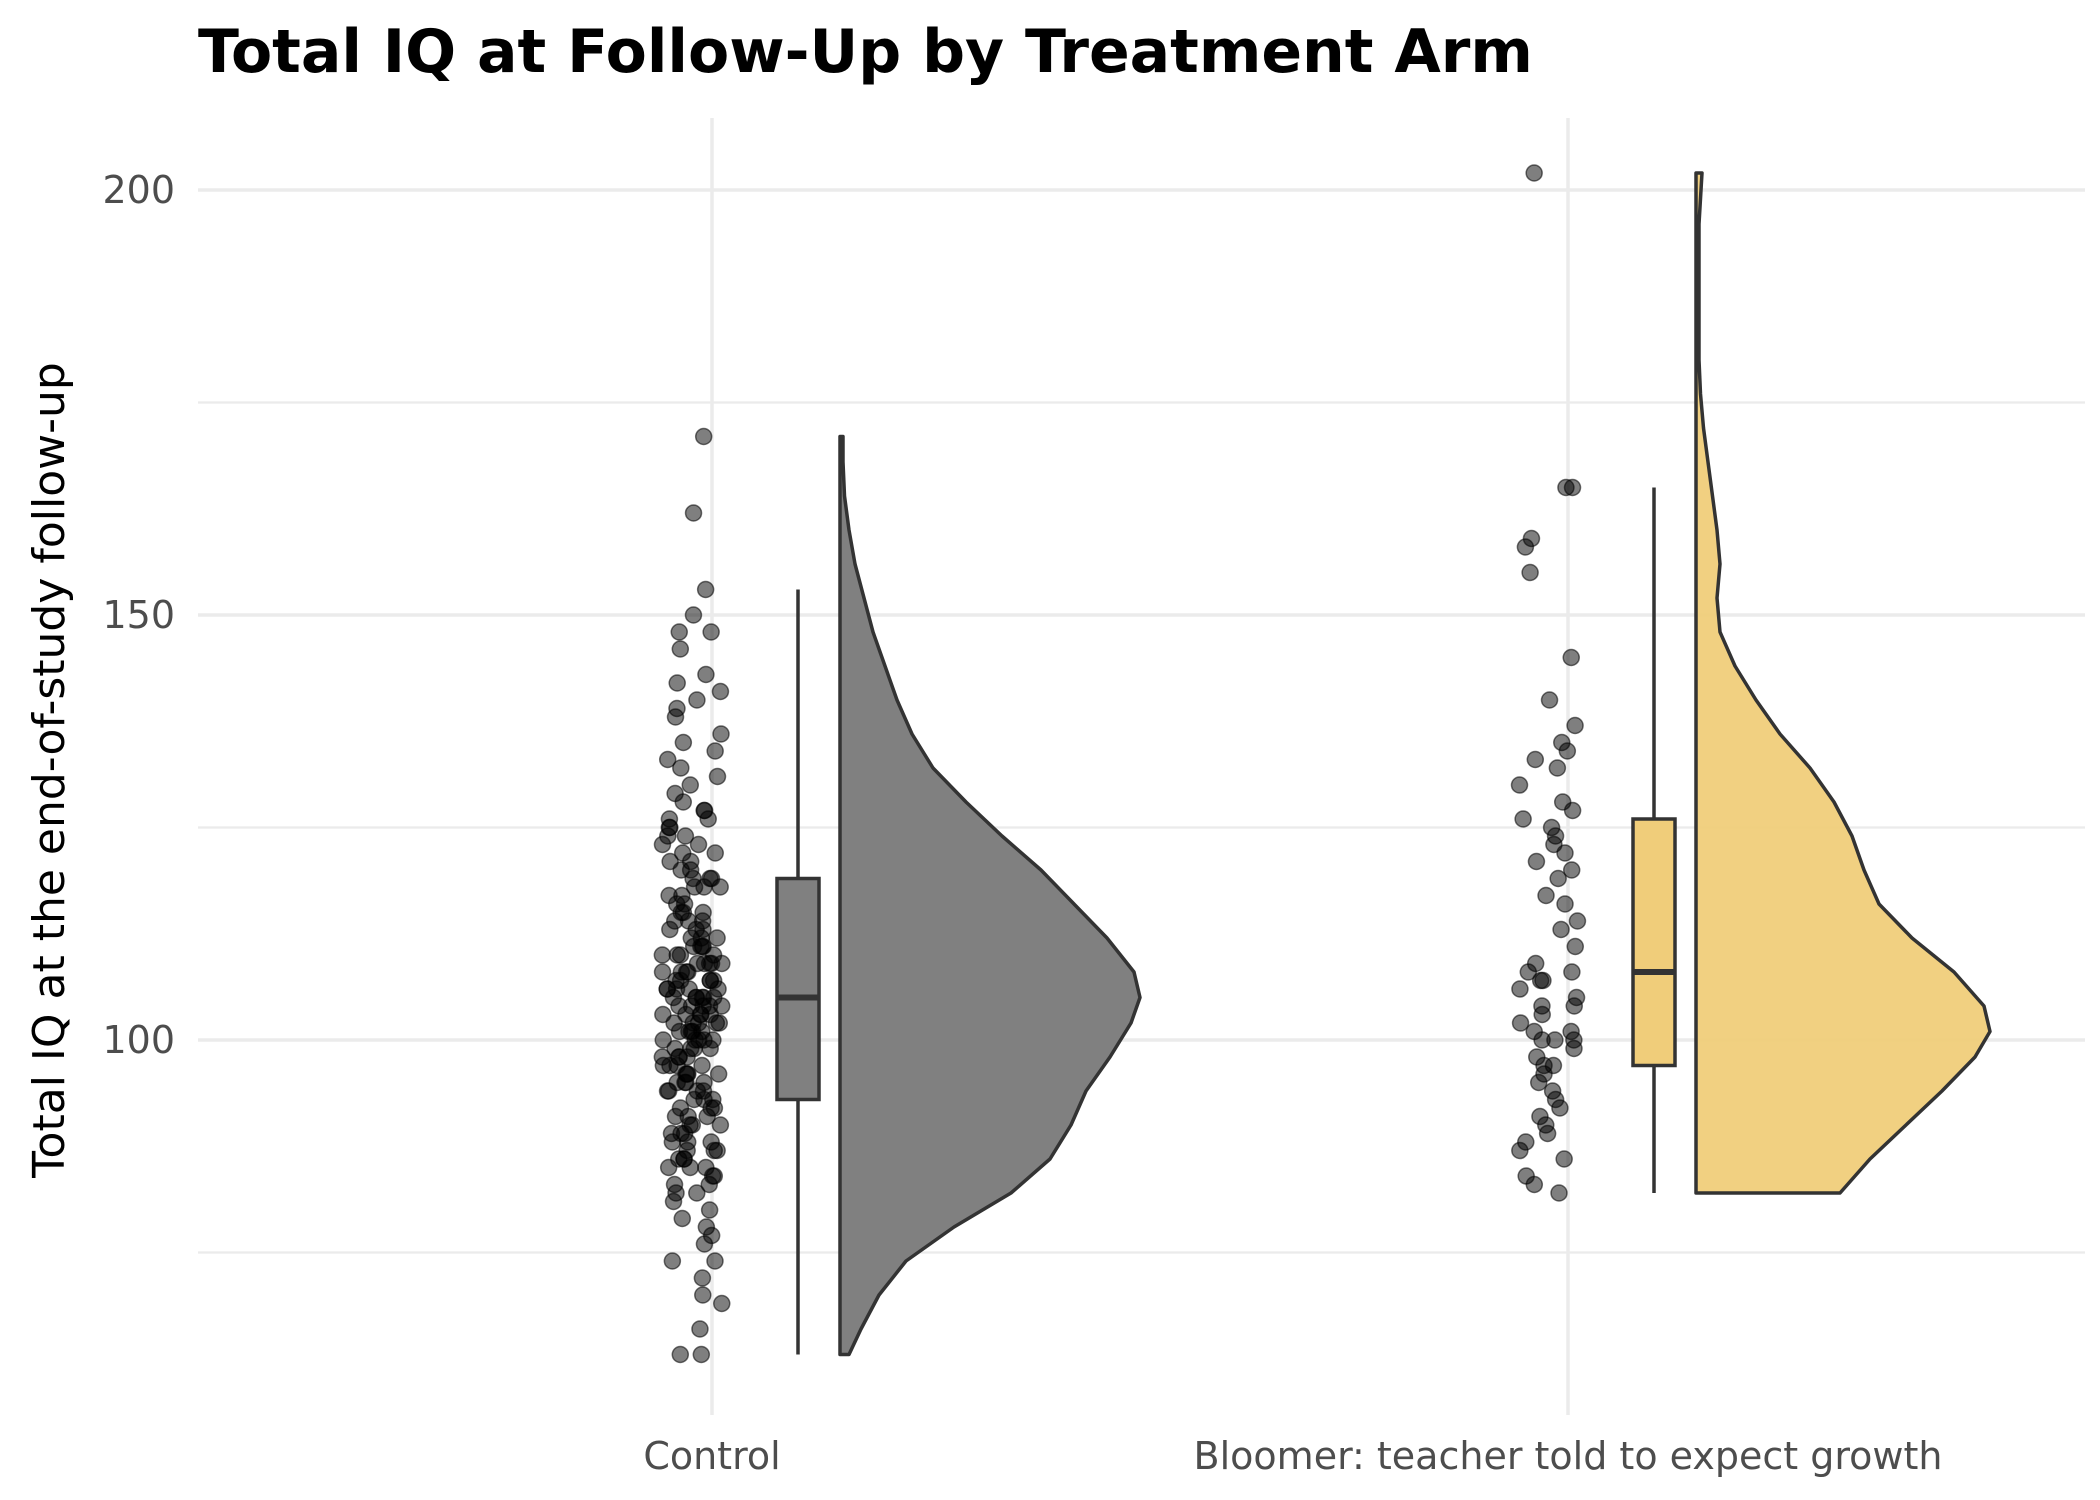 The height and width of the screenshot is (1500, 2100). What do you see at coordinates (49, 770) in the screenshot?
I see `y-axis-title: Total IQ at the end-of-study follow-up` at bounding box center [49, 770].